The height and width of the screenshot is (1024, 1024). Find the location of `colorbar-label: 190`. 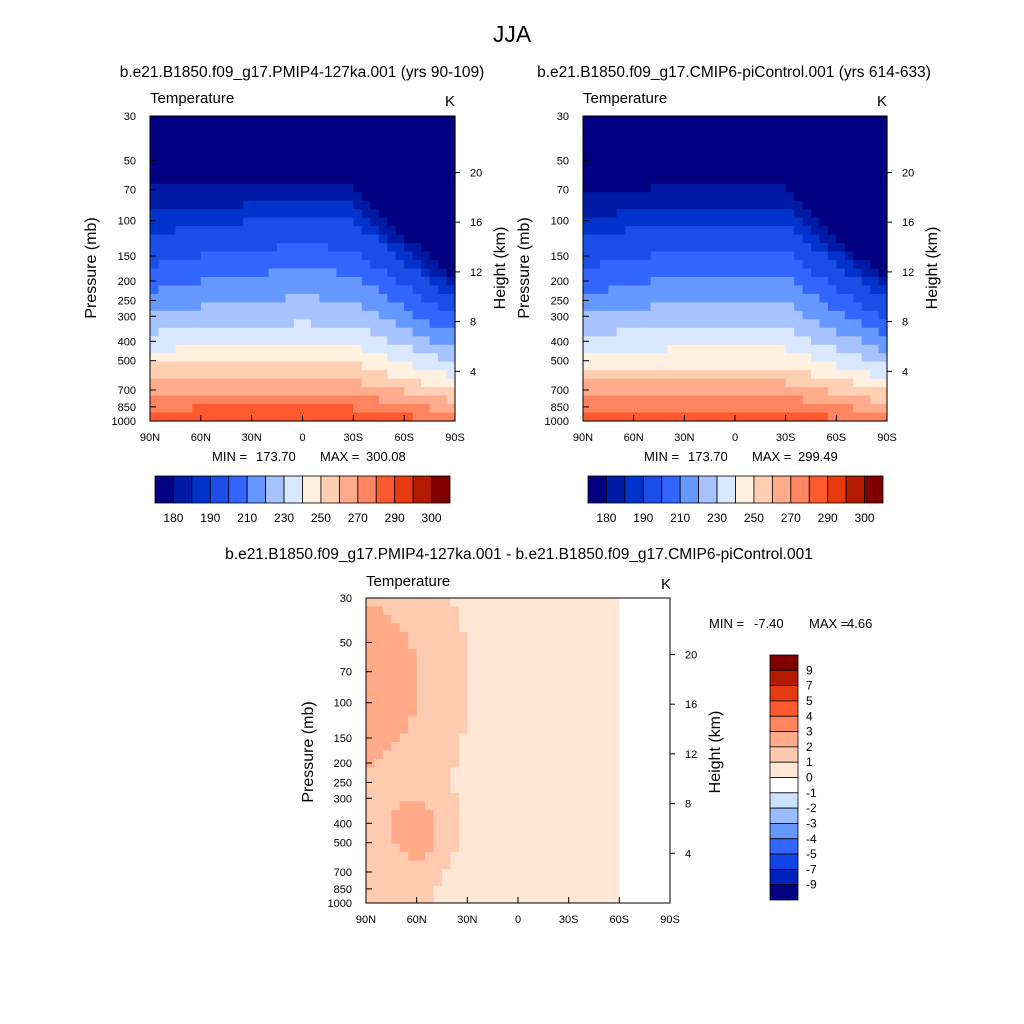

colorbar-label: 190 is located at coordinates (210, 518).